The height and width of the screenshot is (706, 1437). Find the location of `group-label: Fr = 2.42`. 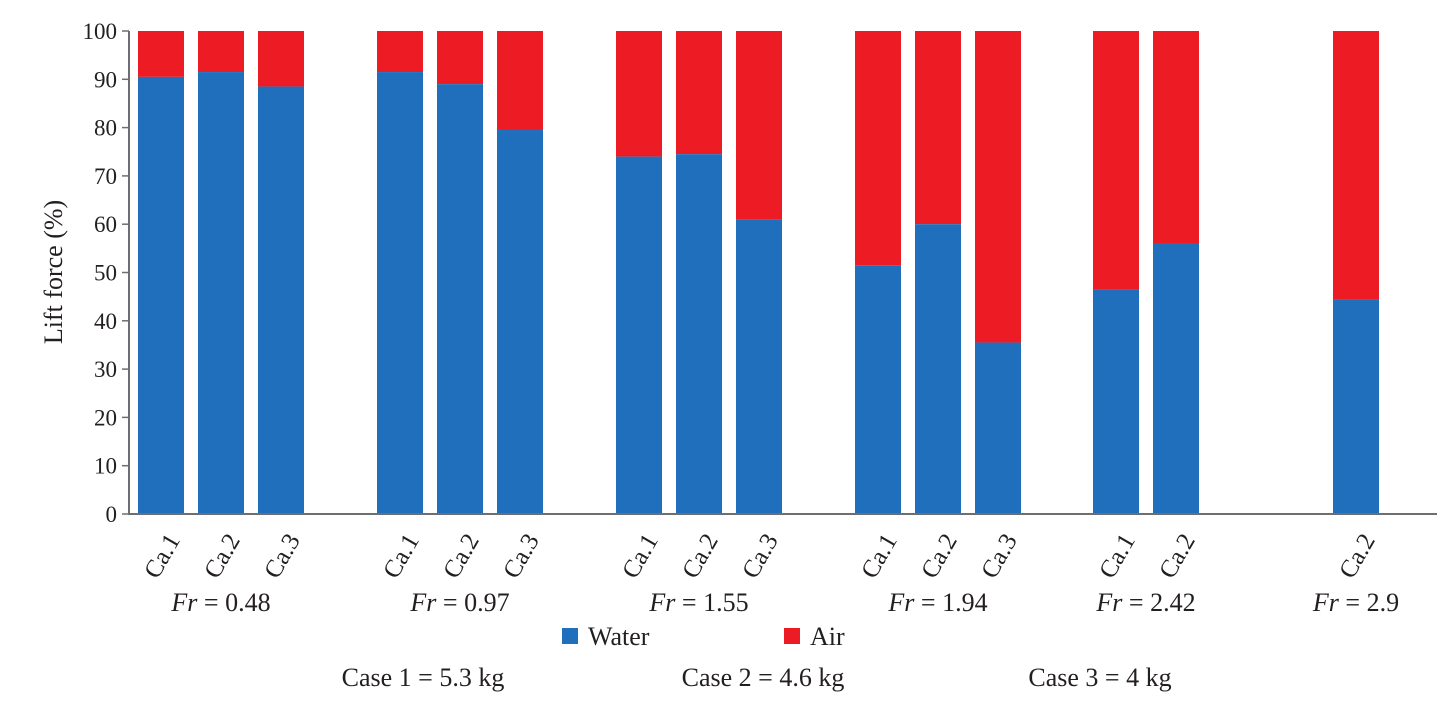

group-label: Fr = 2.42 is located at coordinates (1145, 602).